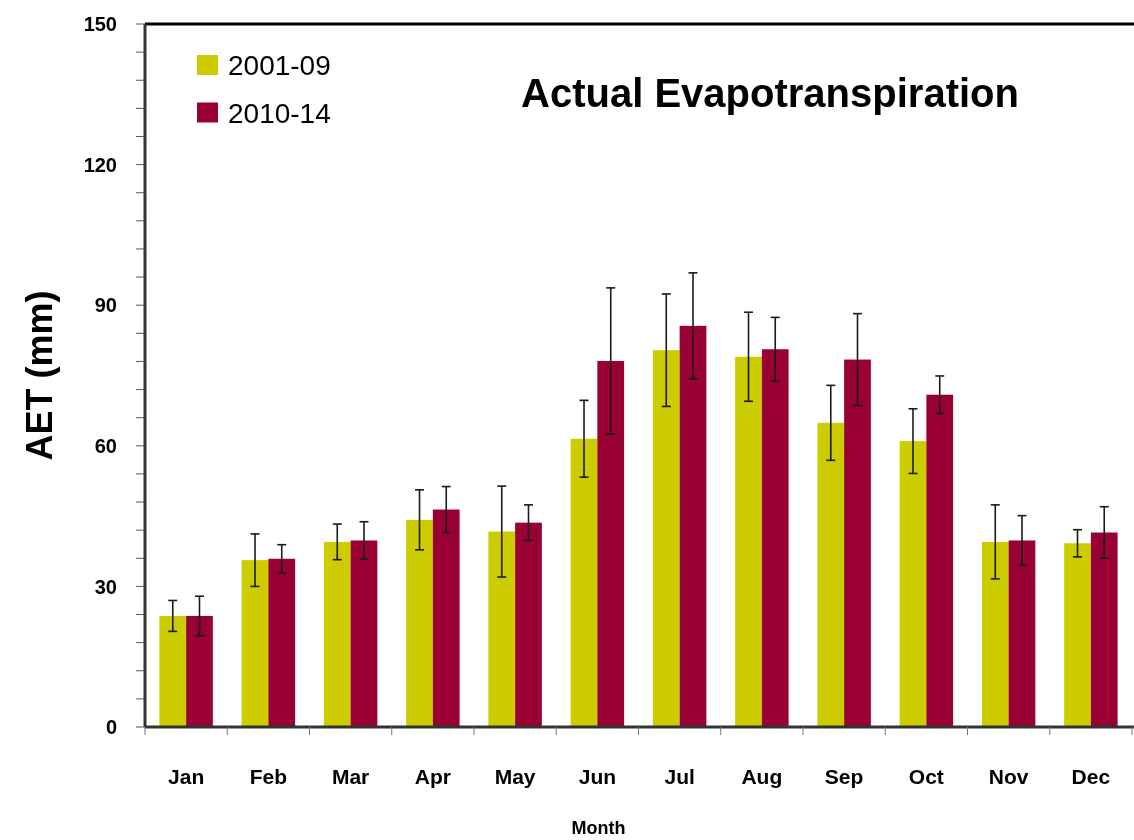  What do you see at coordinates (279, 66) in the screenshot?
I see `legend-label: 2001-09` at bounding box center [279, 66].